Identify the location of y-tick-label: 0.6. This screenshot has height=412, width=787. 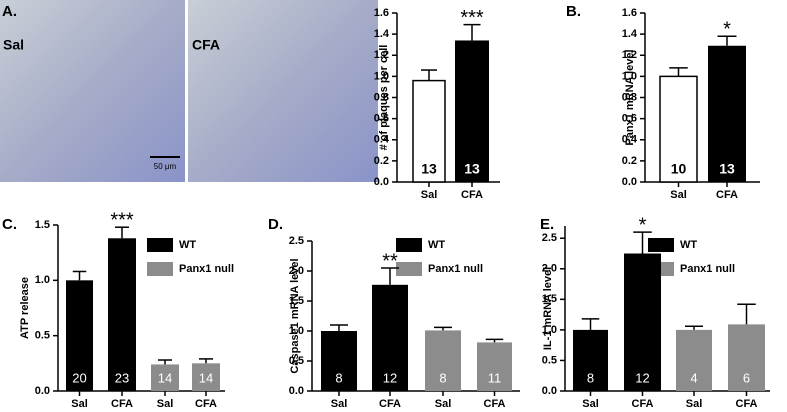
(381, 119).